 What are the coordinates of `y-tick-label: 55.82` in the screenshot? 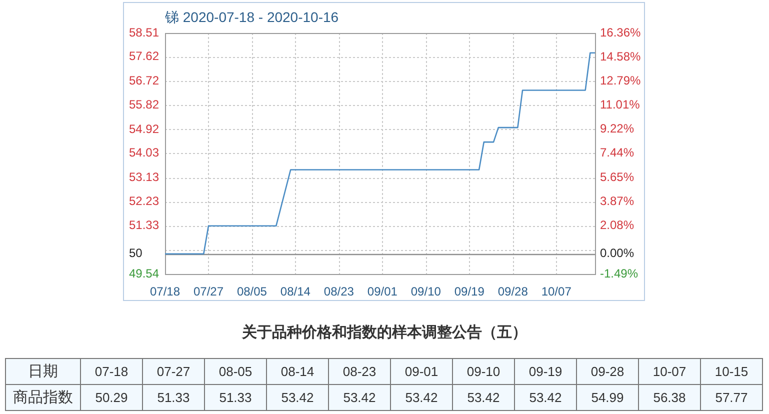 It's located at (144, 105).